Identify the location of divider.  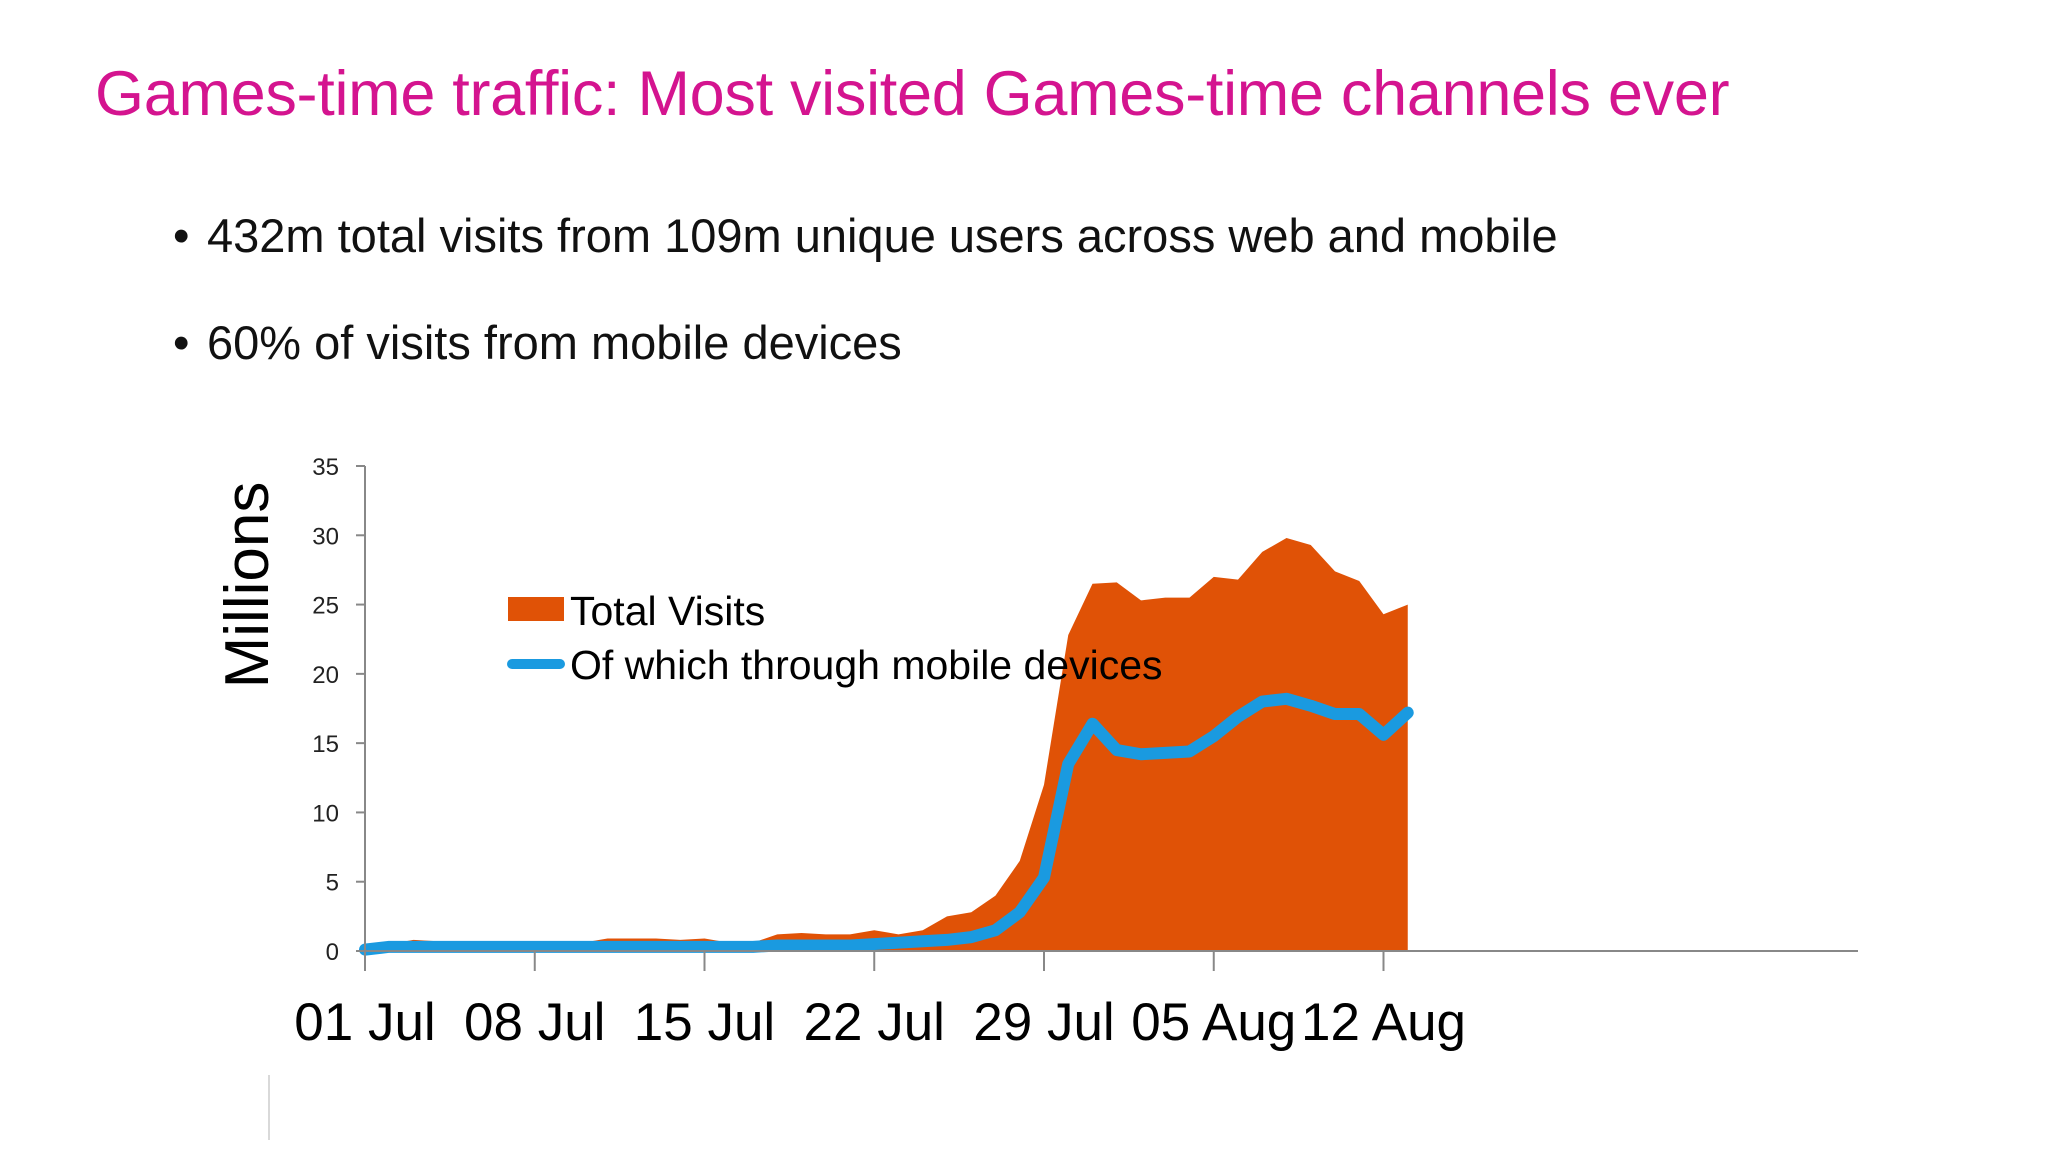
(269, 1107).